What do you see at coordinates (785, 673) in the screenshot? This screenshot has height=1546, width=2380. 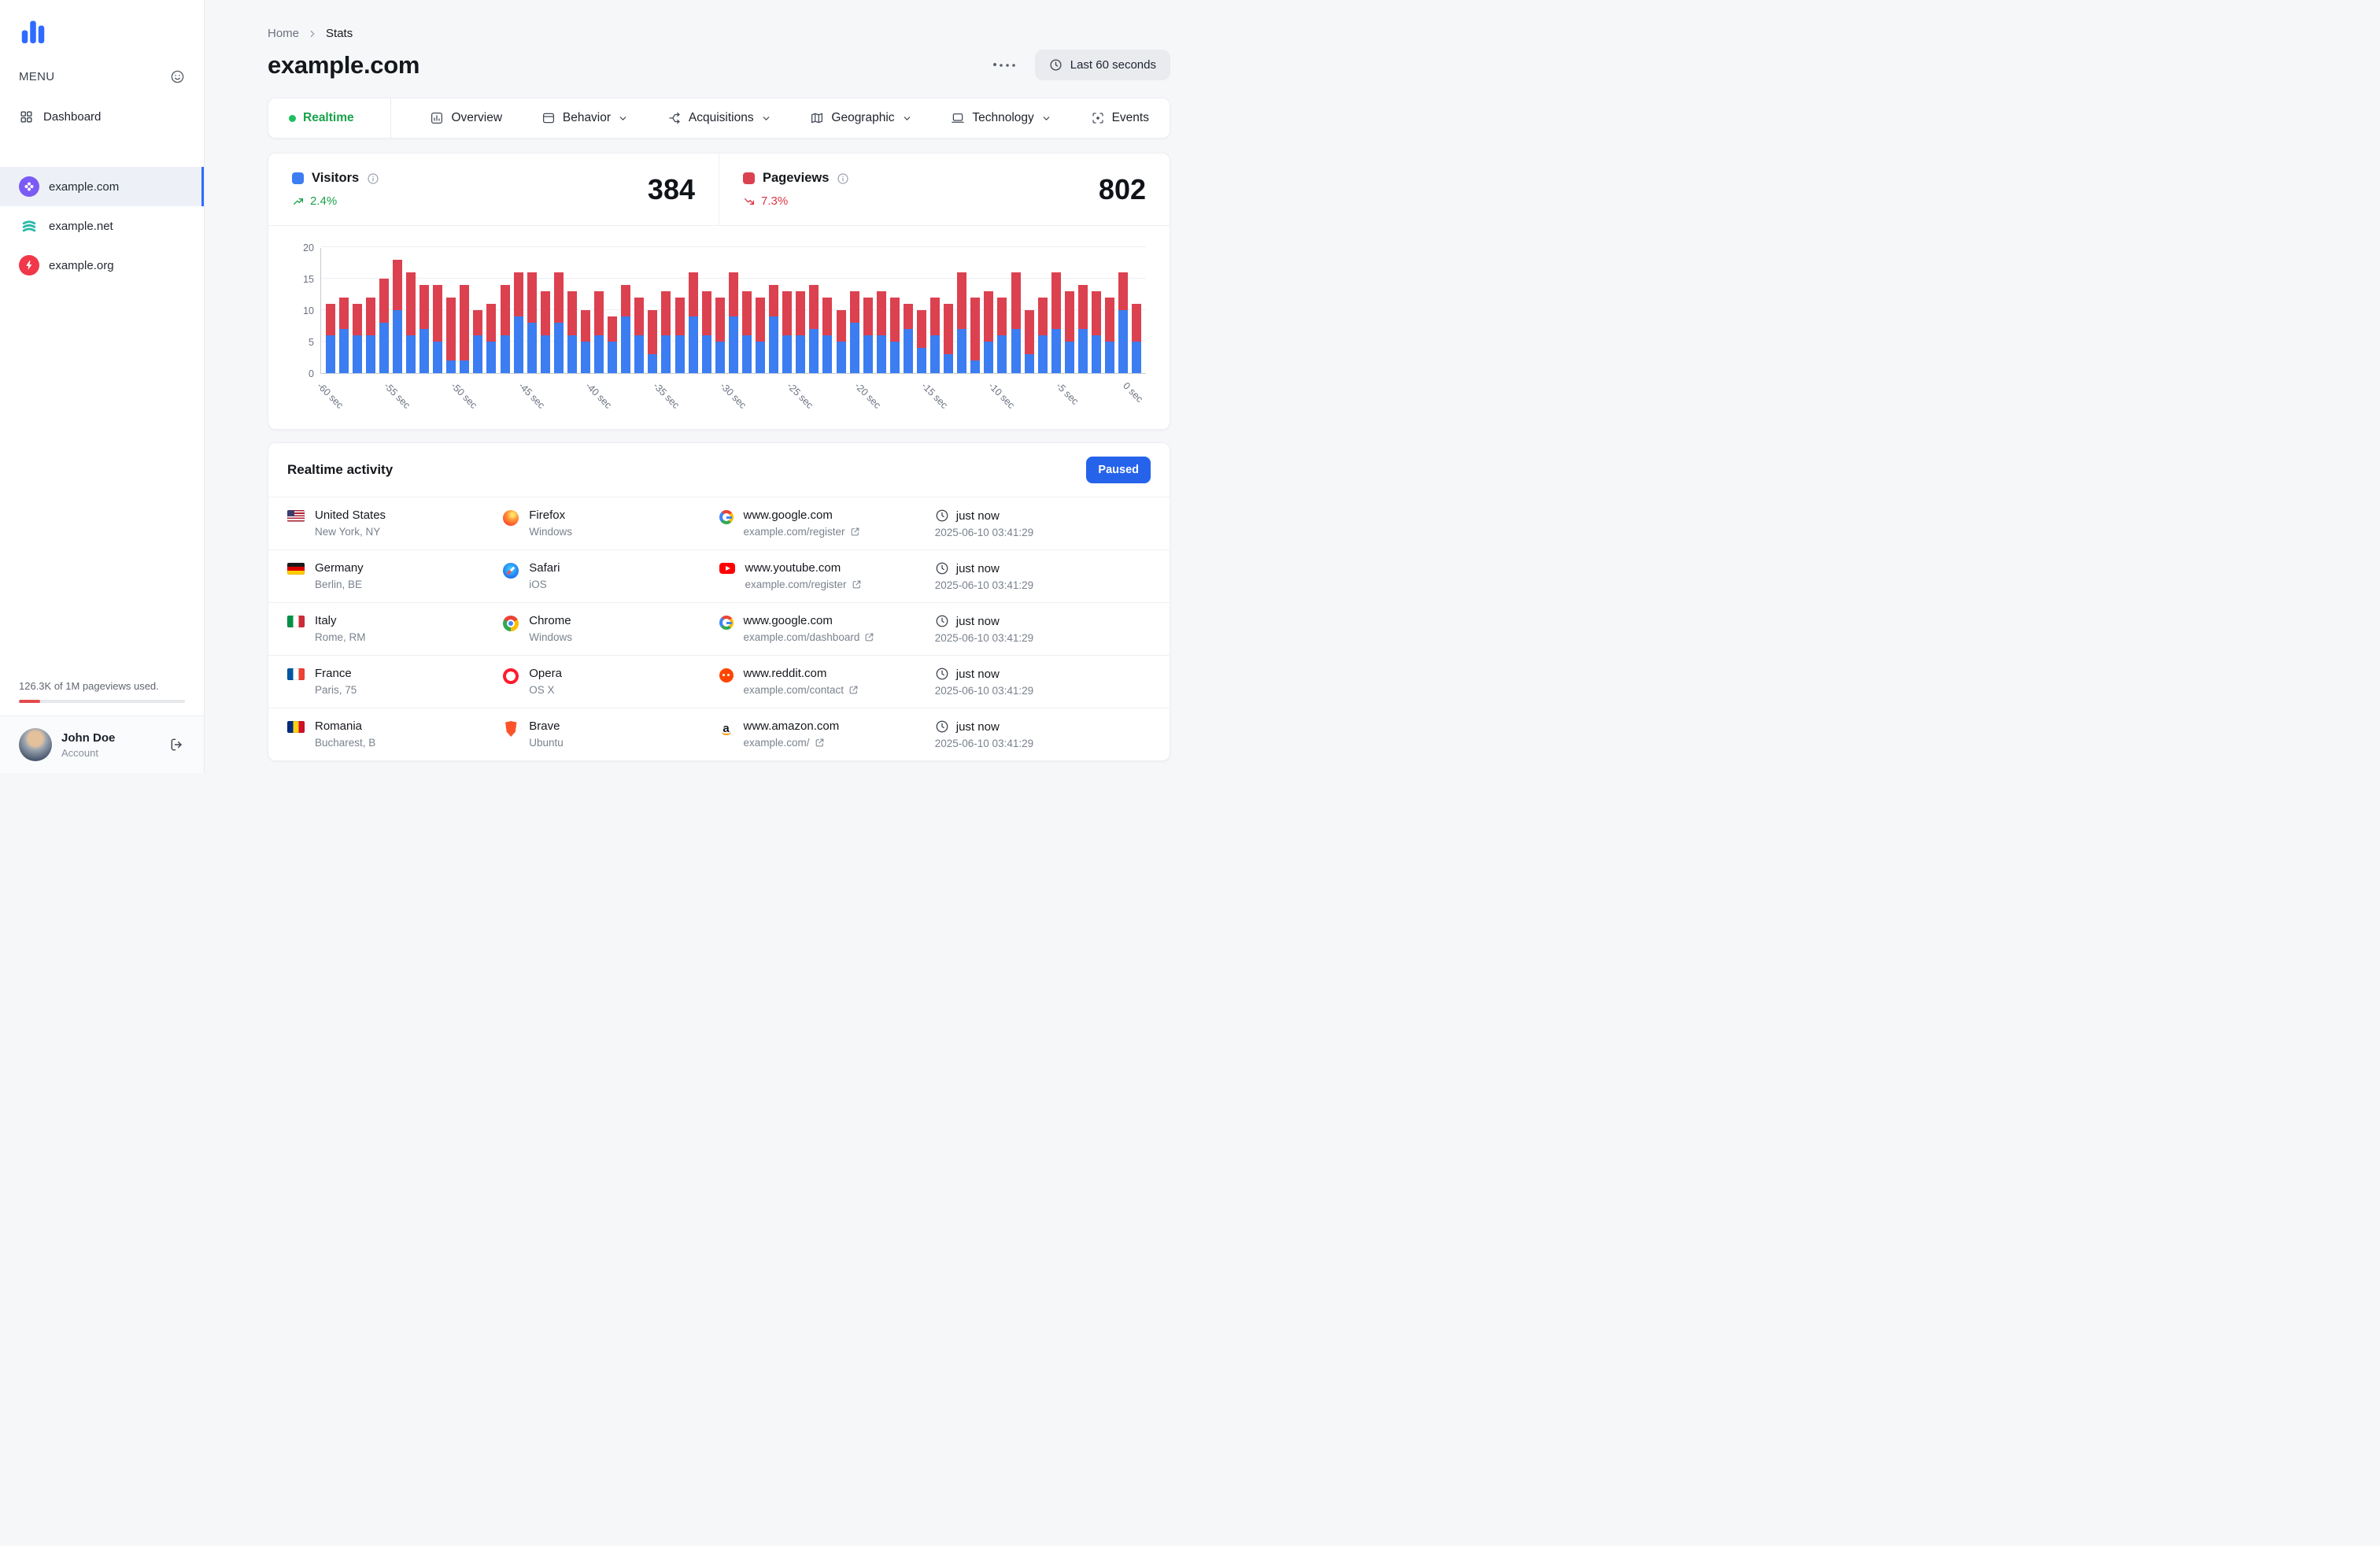 I see `referrer-domain: www.reddit.com` at bounding box center [785, 673].